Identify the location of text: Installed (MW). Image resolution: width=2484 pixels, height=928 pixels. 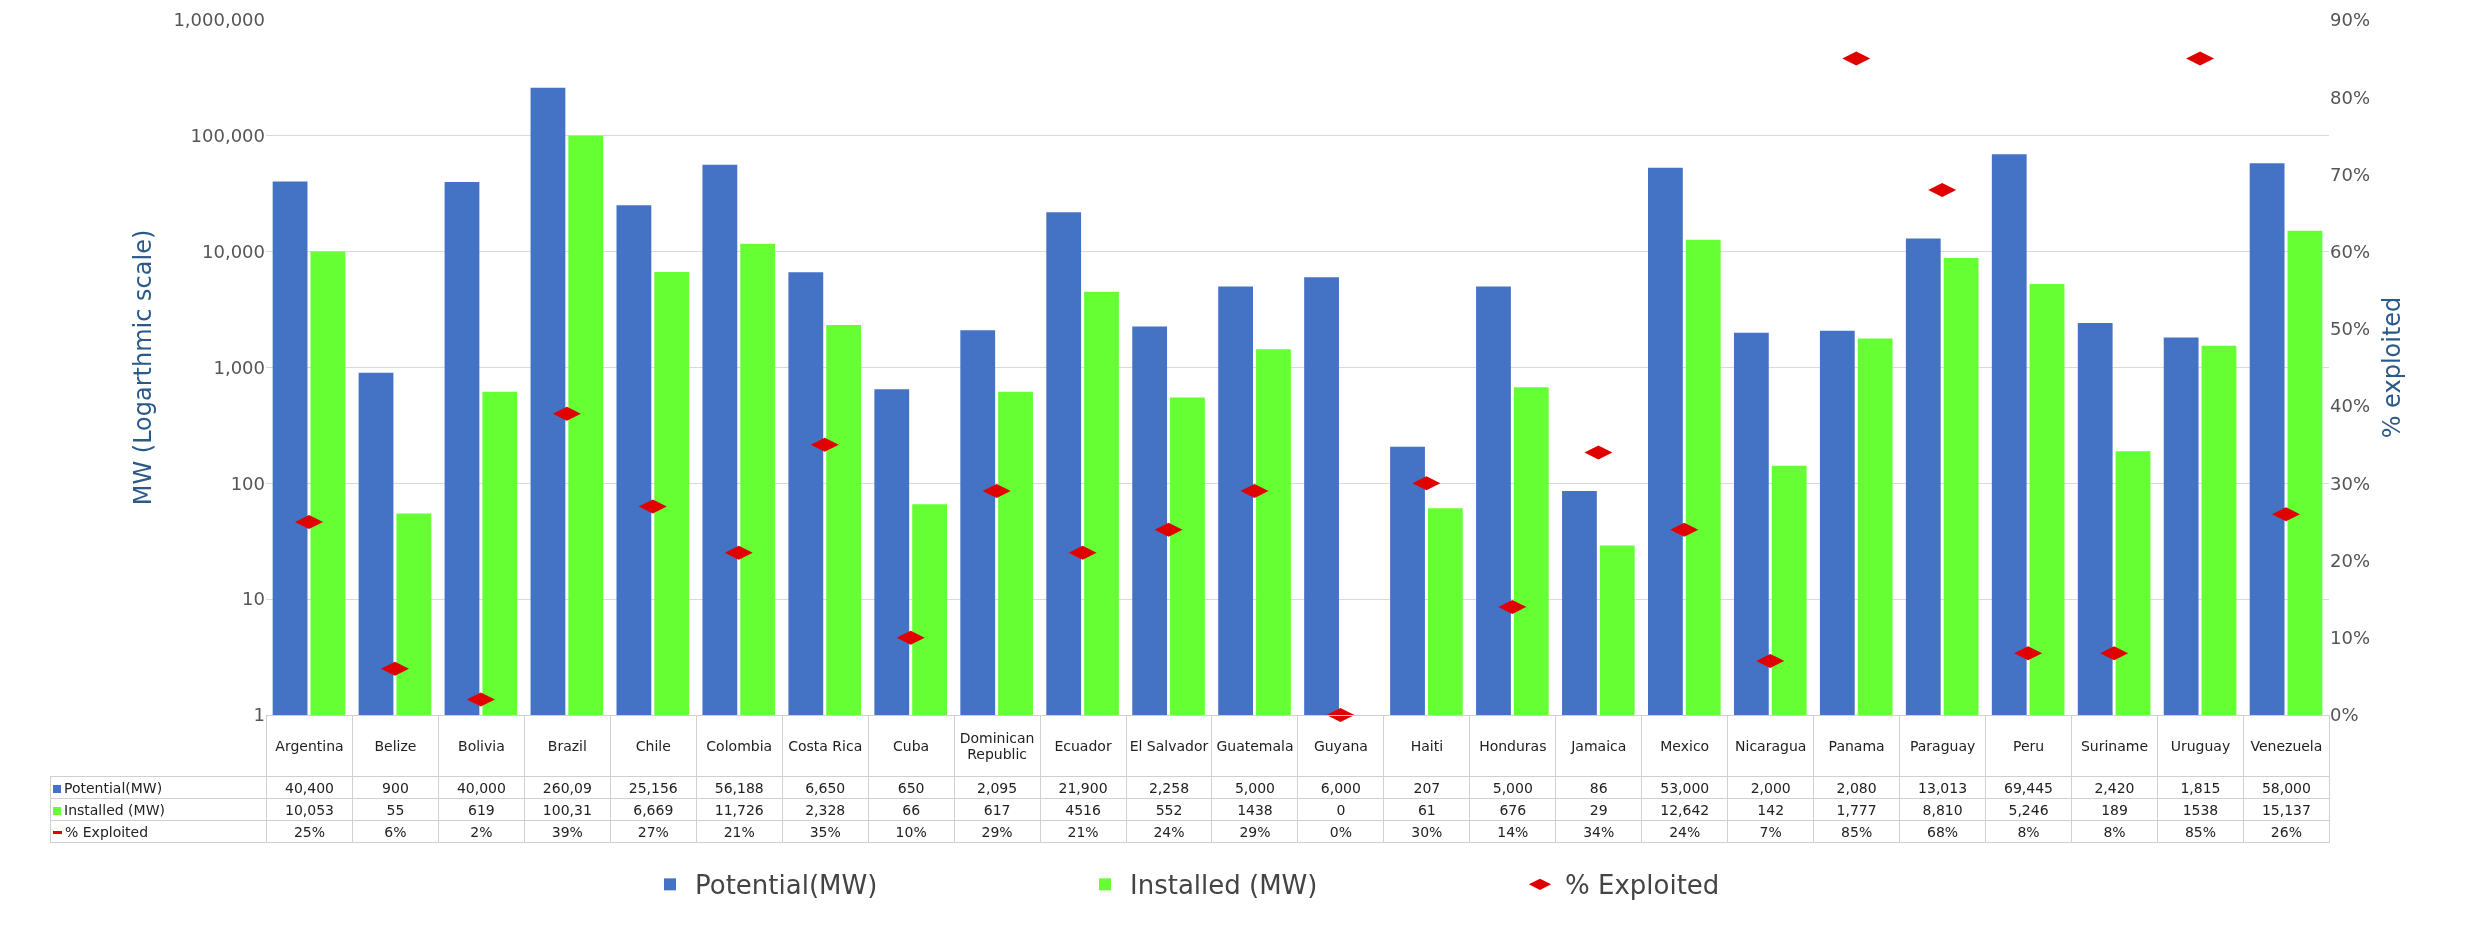
(114, 809).